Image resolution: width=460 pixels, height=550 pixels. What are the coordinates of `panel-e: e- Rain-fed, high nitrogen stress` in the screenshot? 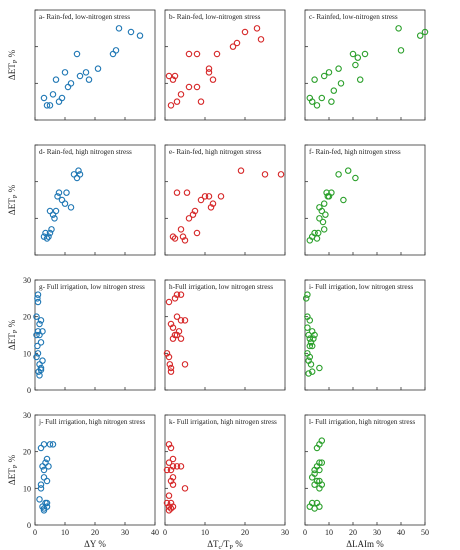 It's located at (225, 200).